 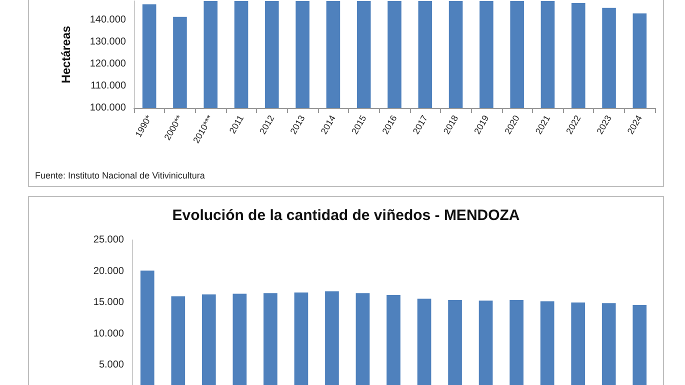 What do you see at coordinates (108, 86) in the screenshot?
I see `y-tick-label: 110.000` at bounding box center [108, 86].